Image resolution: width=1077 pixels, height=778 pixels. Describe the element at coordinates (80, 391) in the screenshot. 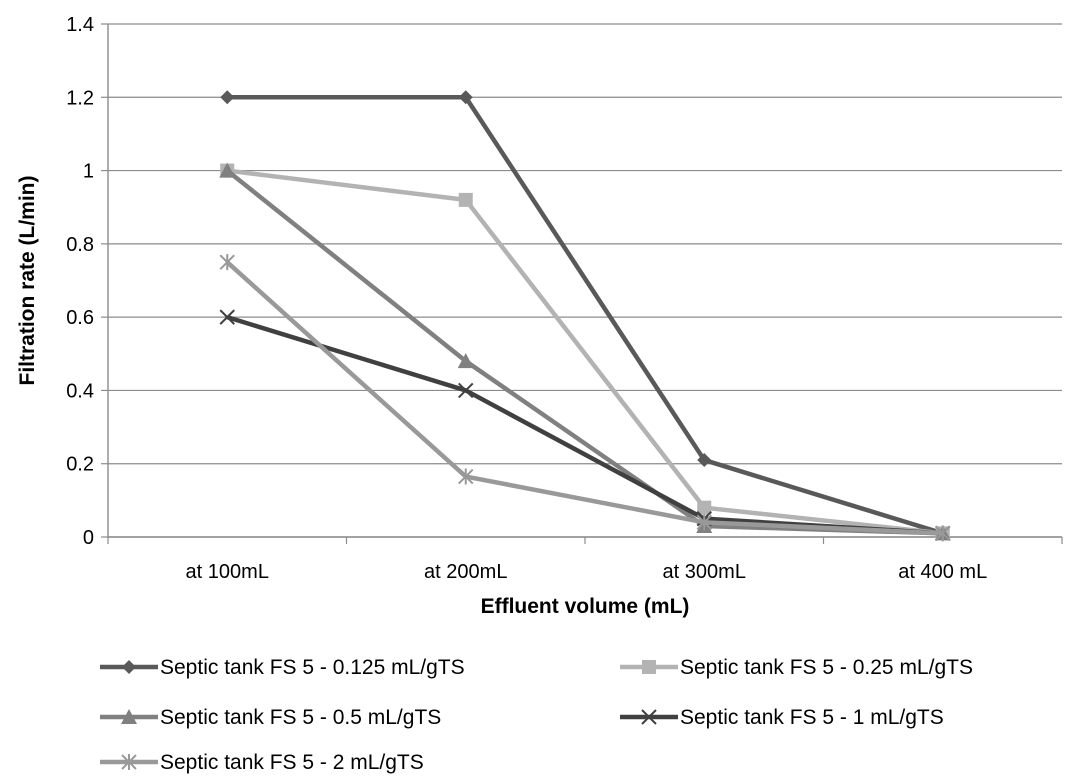

I see `y-tick-label: 0.4` at that location.